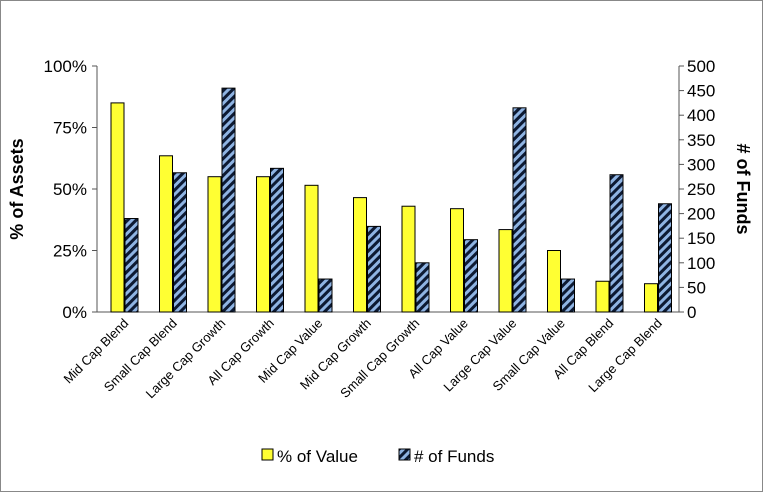  What do you see at coordinates (696, 287) in the screenshot?
I see `right-tick-label: 50` at bounding box center [696, 287].